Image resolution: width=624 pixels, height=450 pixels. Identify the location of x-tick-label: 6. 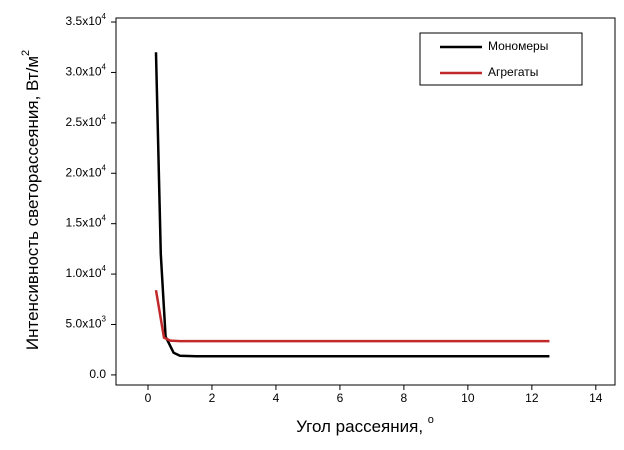
(340, 398).